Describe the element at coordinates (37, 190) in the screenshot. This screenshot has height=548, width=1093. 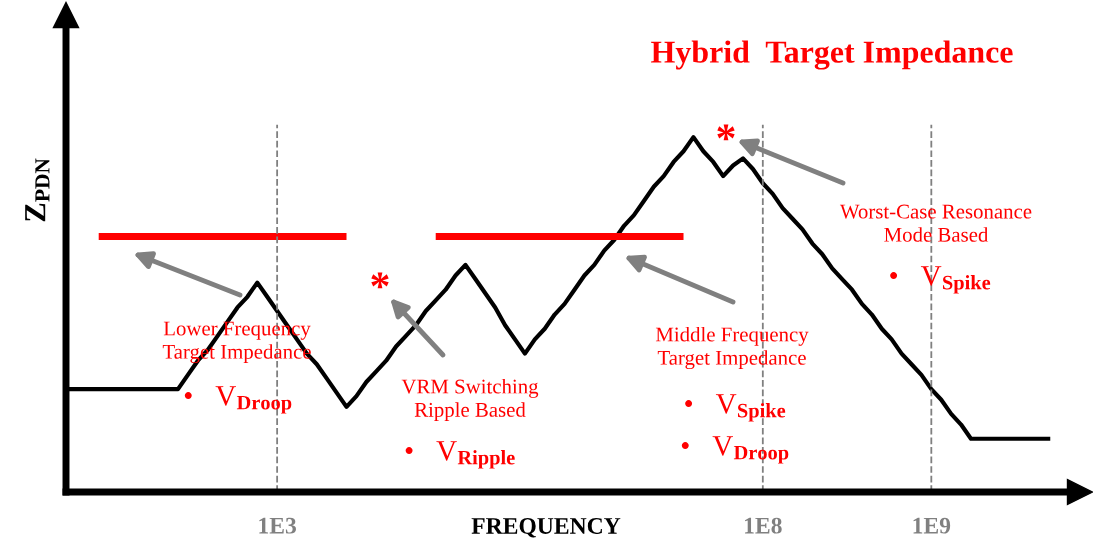
I see `y-axis-title: Z$_{PDN}$` at that location.